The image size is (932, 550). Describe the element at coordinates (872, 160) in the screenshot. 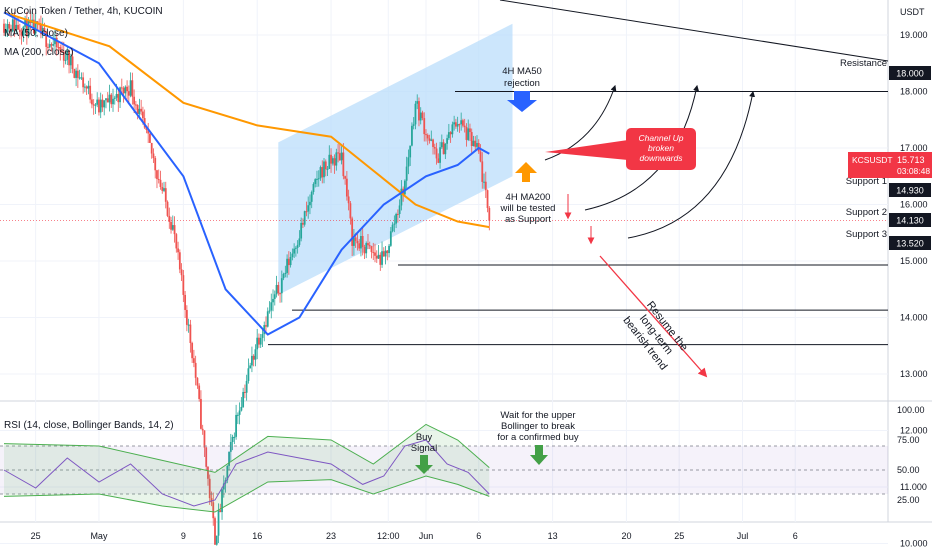

I see `ticker-label: KCSUSDT` at that location.